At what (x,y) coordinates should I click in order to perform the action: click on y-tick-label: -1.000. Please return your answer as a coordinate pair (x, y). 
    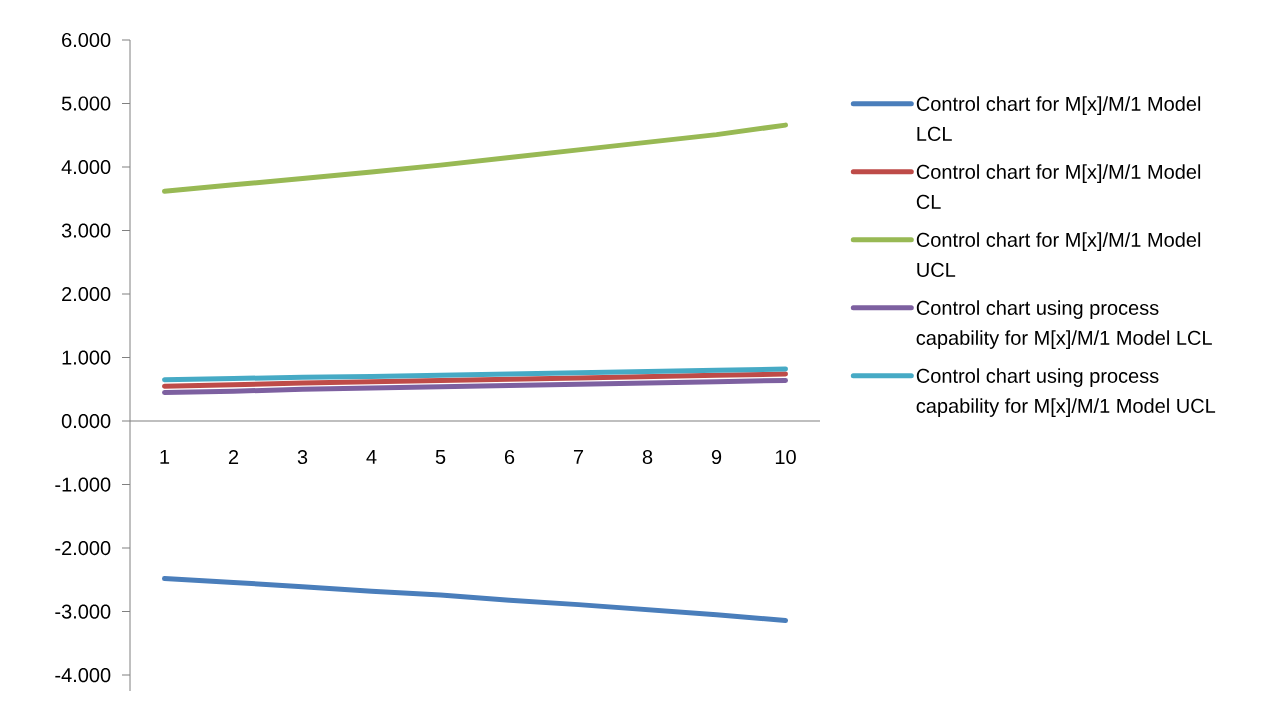
    Looking at the image, I should click on (83, 484).